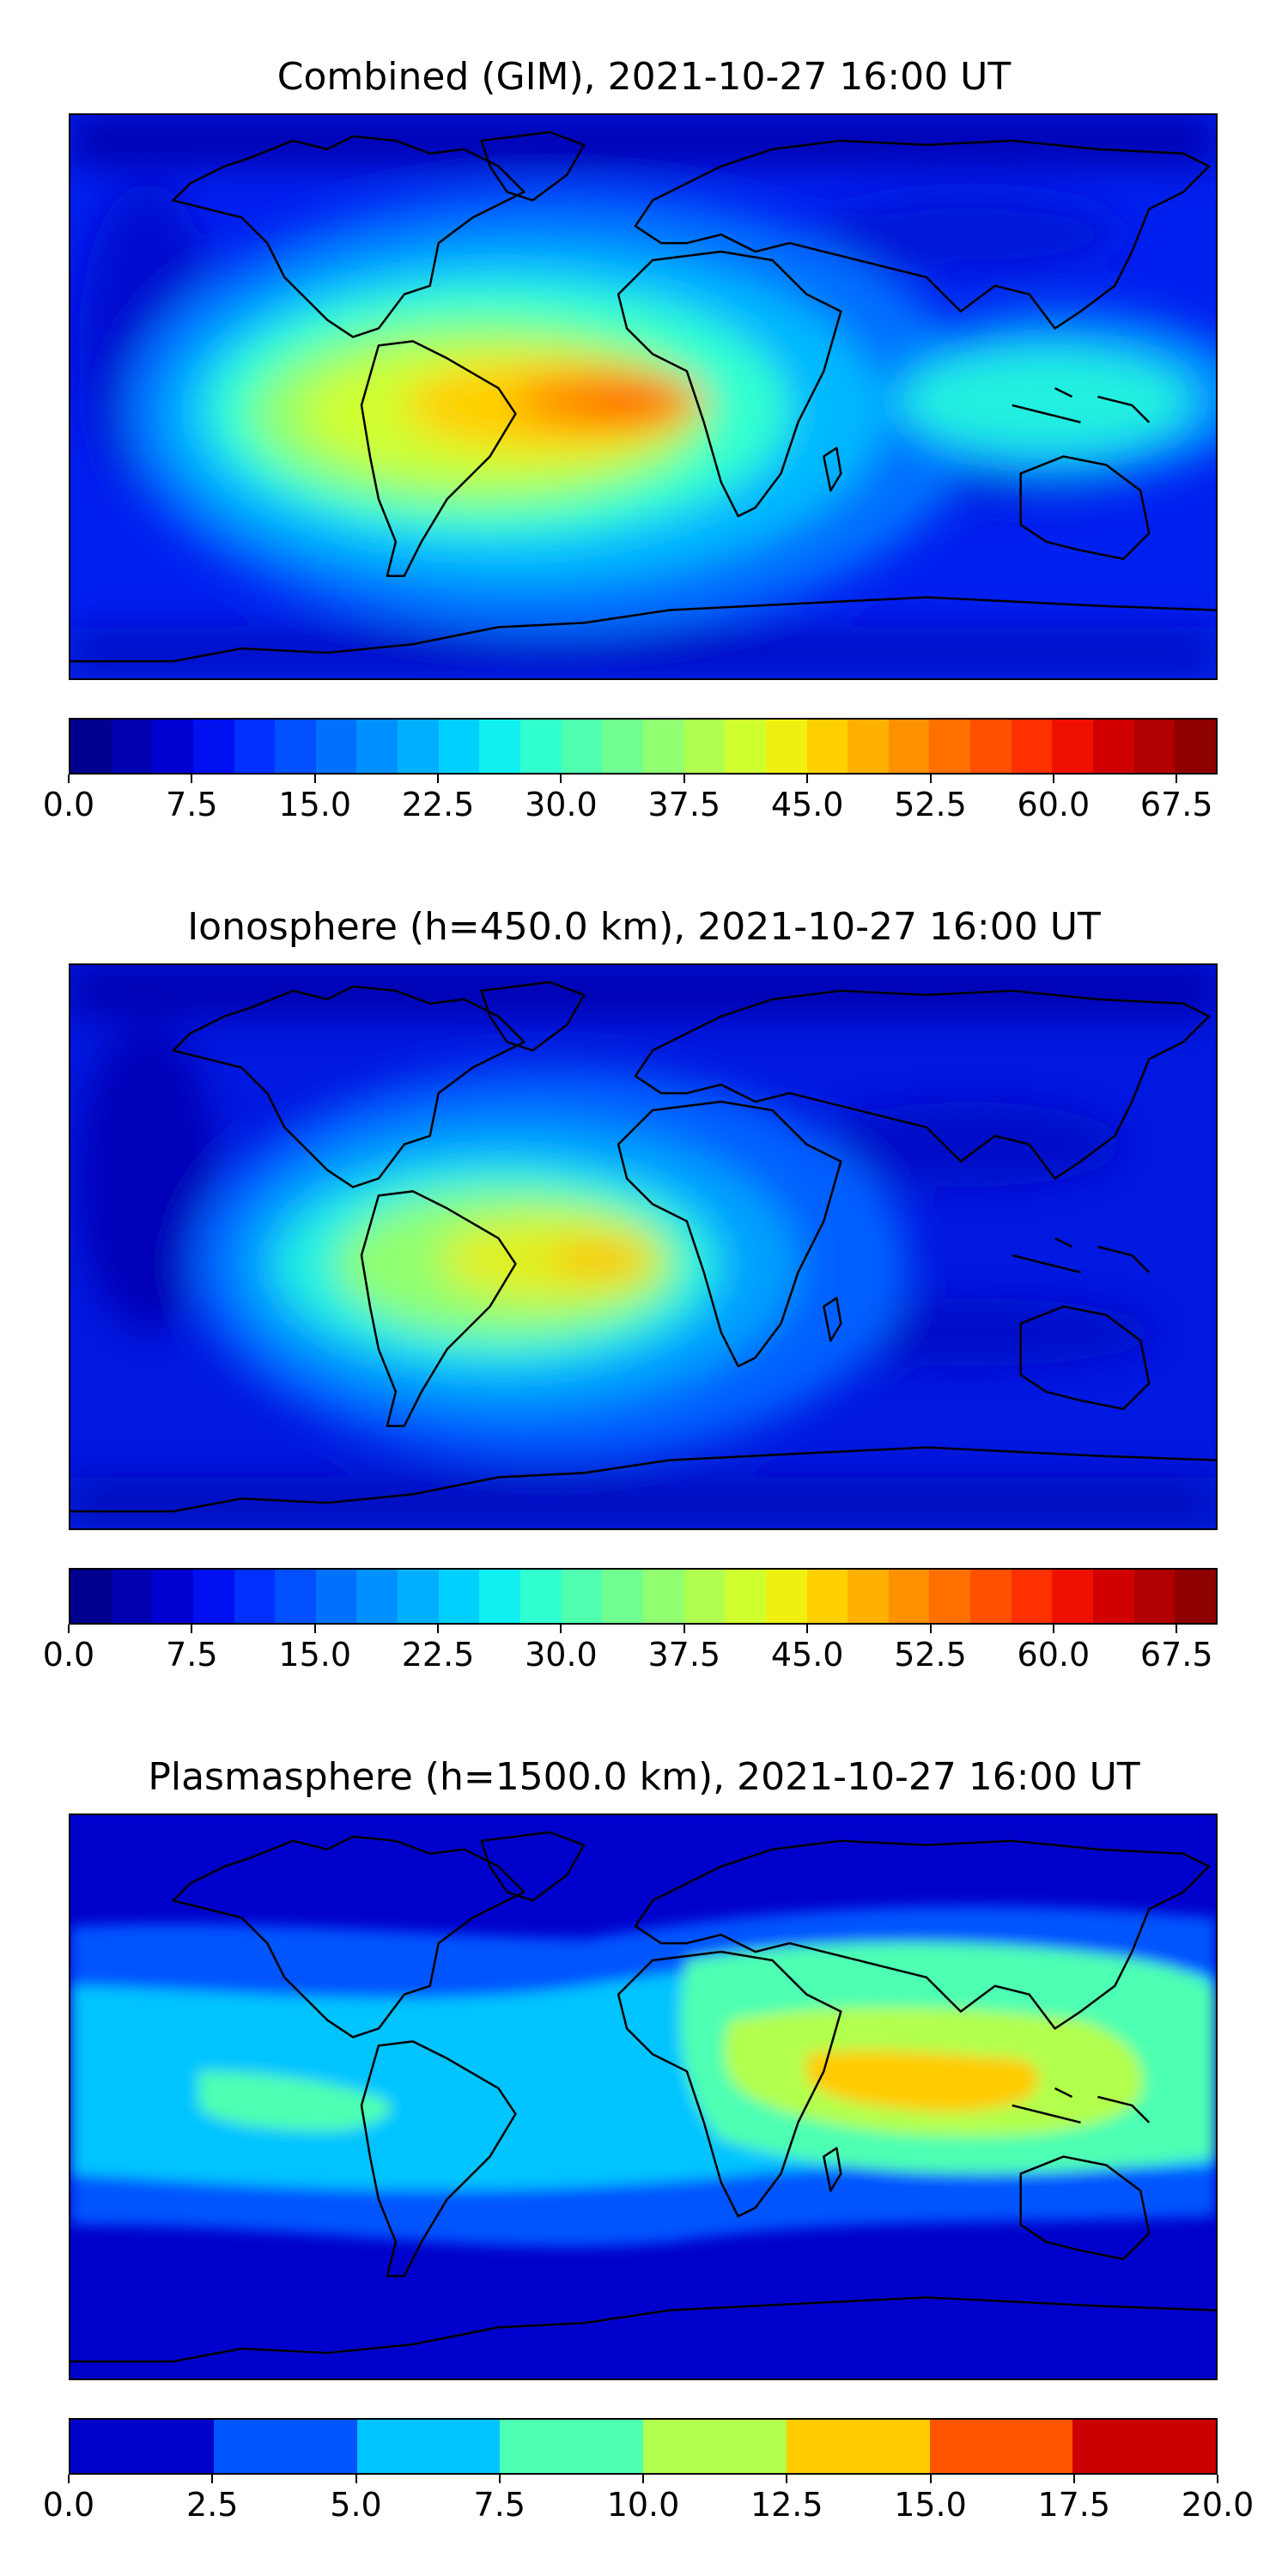  I want to click on colorbar-combined, so click(643, 746).